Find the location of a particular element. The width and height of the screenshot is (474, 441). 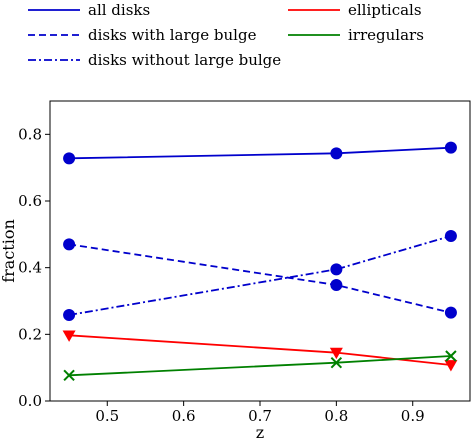

x-tick-label: 0.8 is located at coordinates (336, 416).